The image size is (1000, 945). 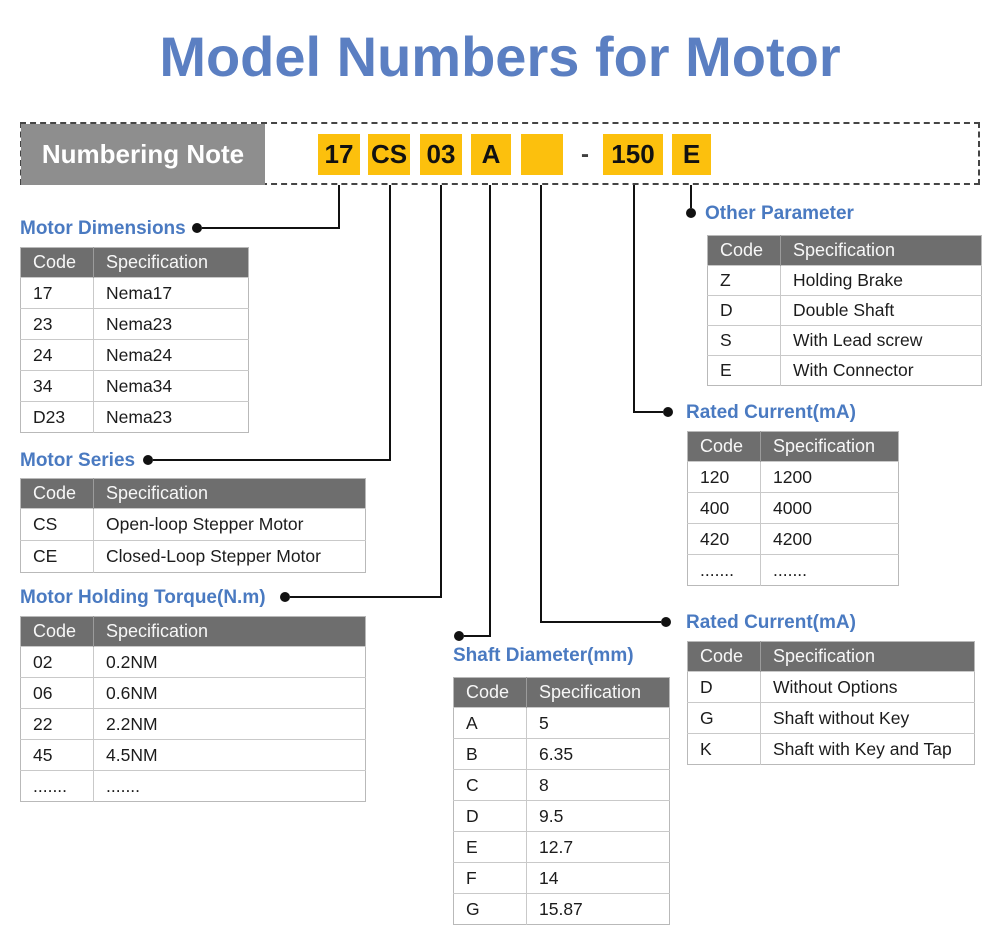 I want to click on table-cell: 1200, so click(x=829, y=477).